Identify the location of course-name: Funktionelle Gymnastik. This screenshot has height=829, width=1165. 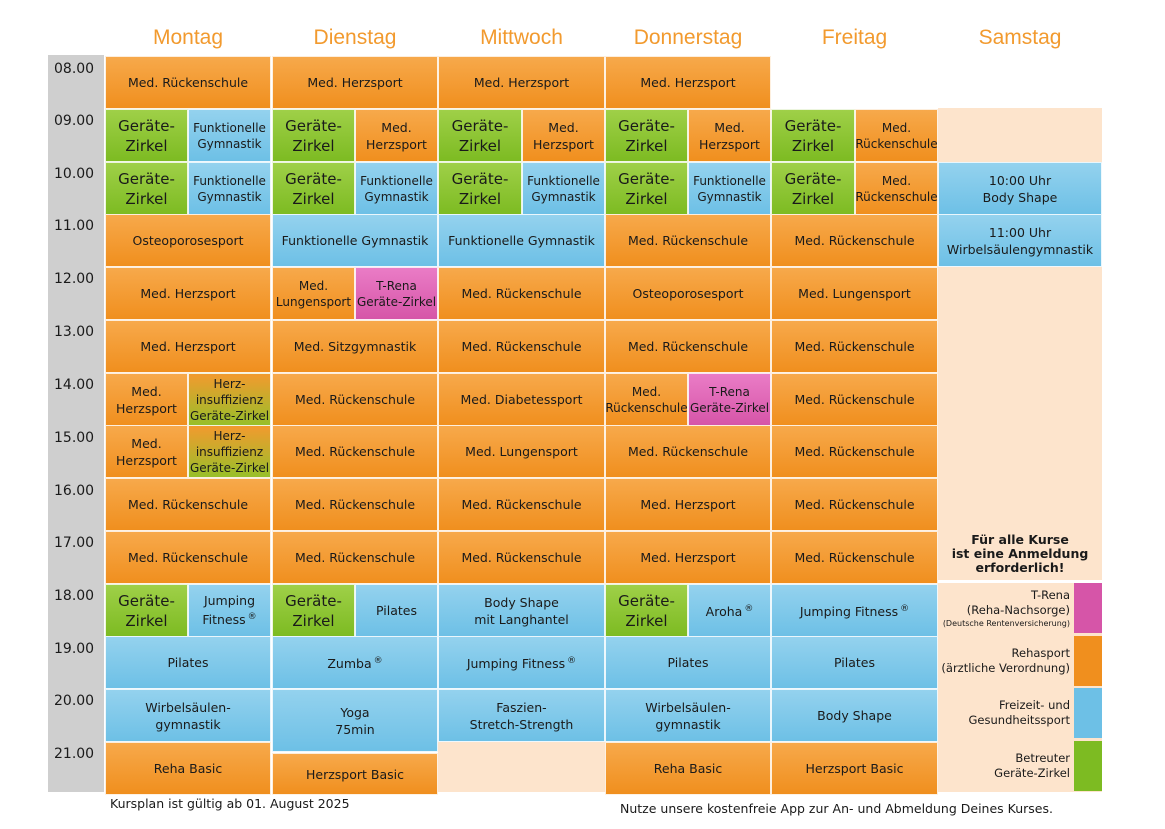
(396, 188).